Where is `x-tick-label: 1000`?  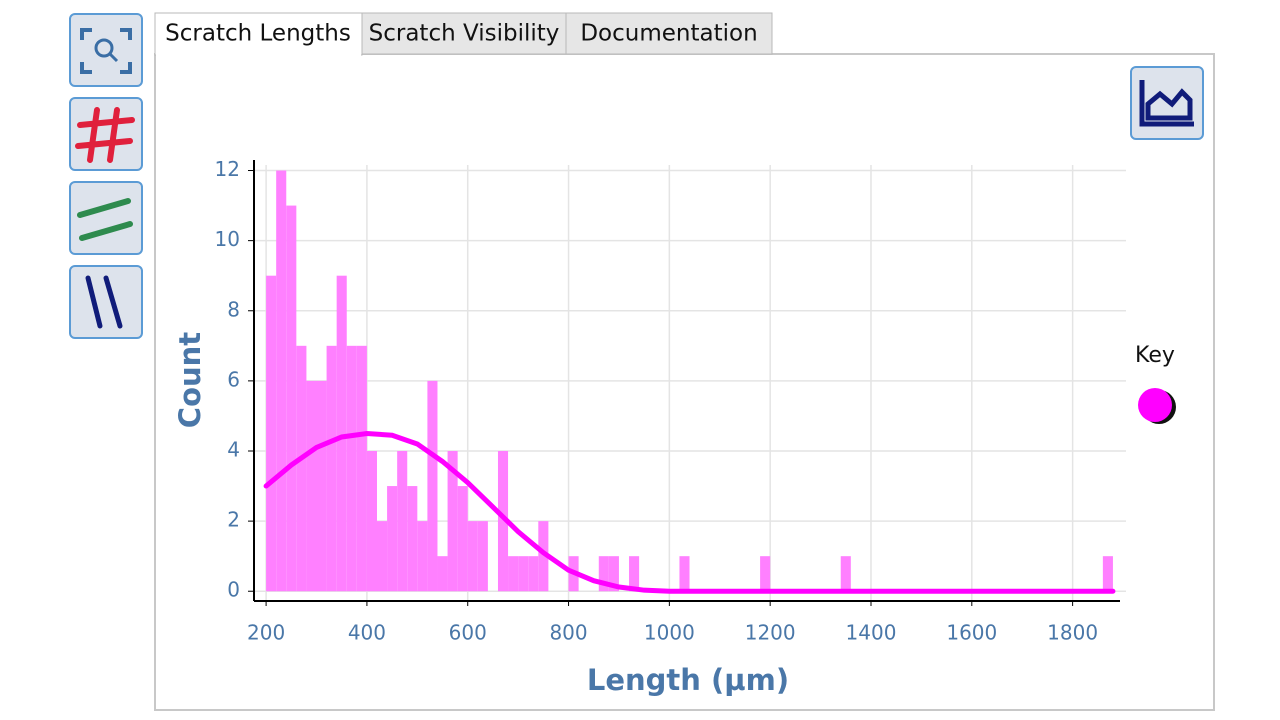 x-tick-label: 1000 is located at coordinates (669, 633).